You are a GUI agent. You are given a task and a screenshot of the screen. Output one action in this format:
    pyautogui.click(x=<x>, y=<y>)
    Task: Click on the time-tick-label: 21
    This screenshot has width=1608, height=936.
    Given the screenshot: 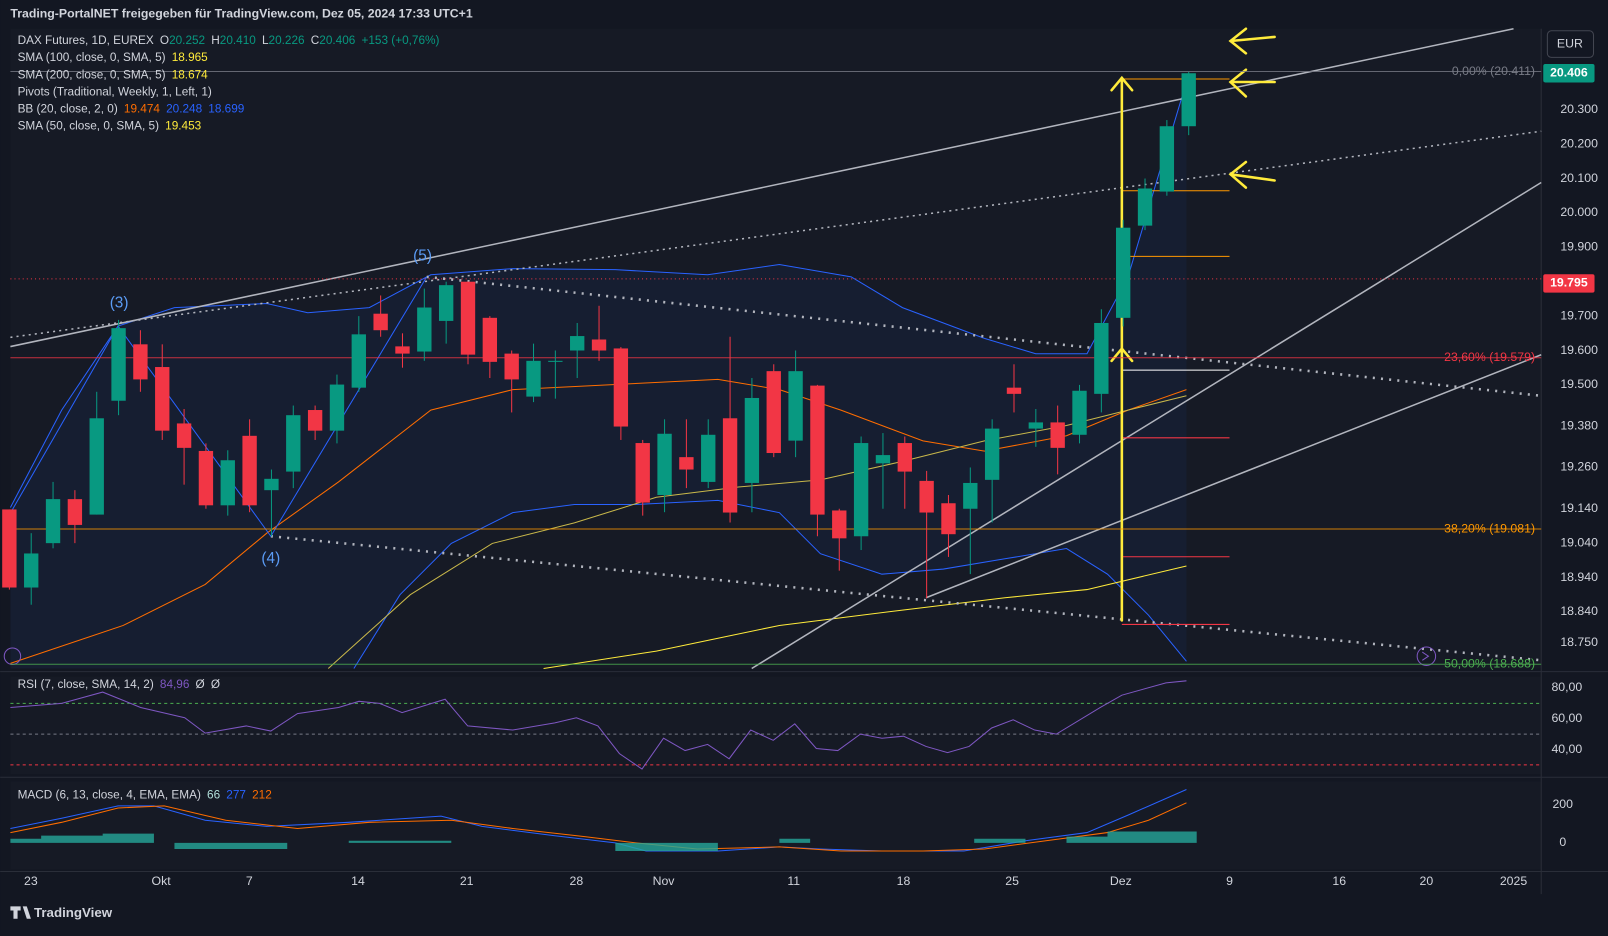 What is the action you would take?
    pyautogui.click(x=467, y=881)
    